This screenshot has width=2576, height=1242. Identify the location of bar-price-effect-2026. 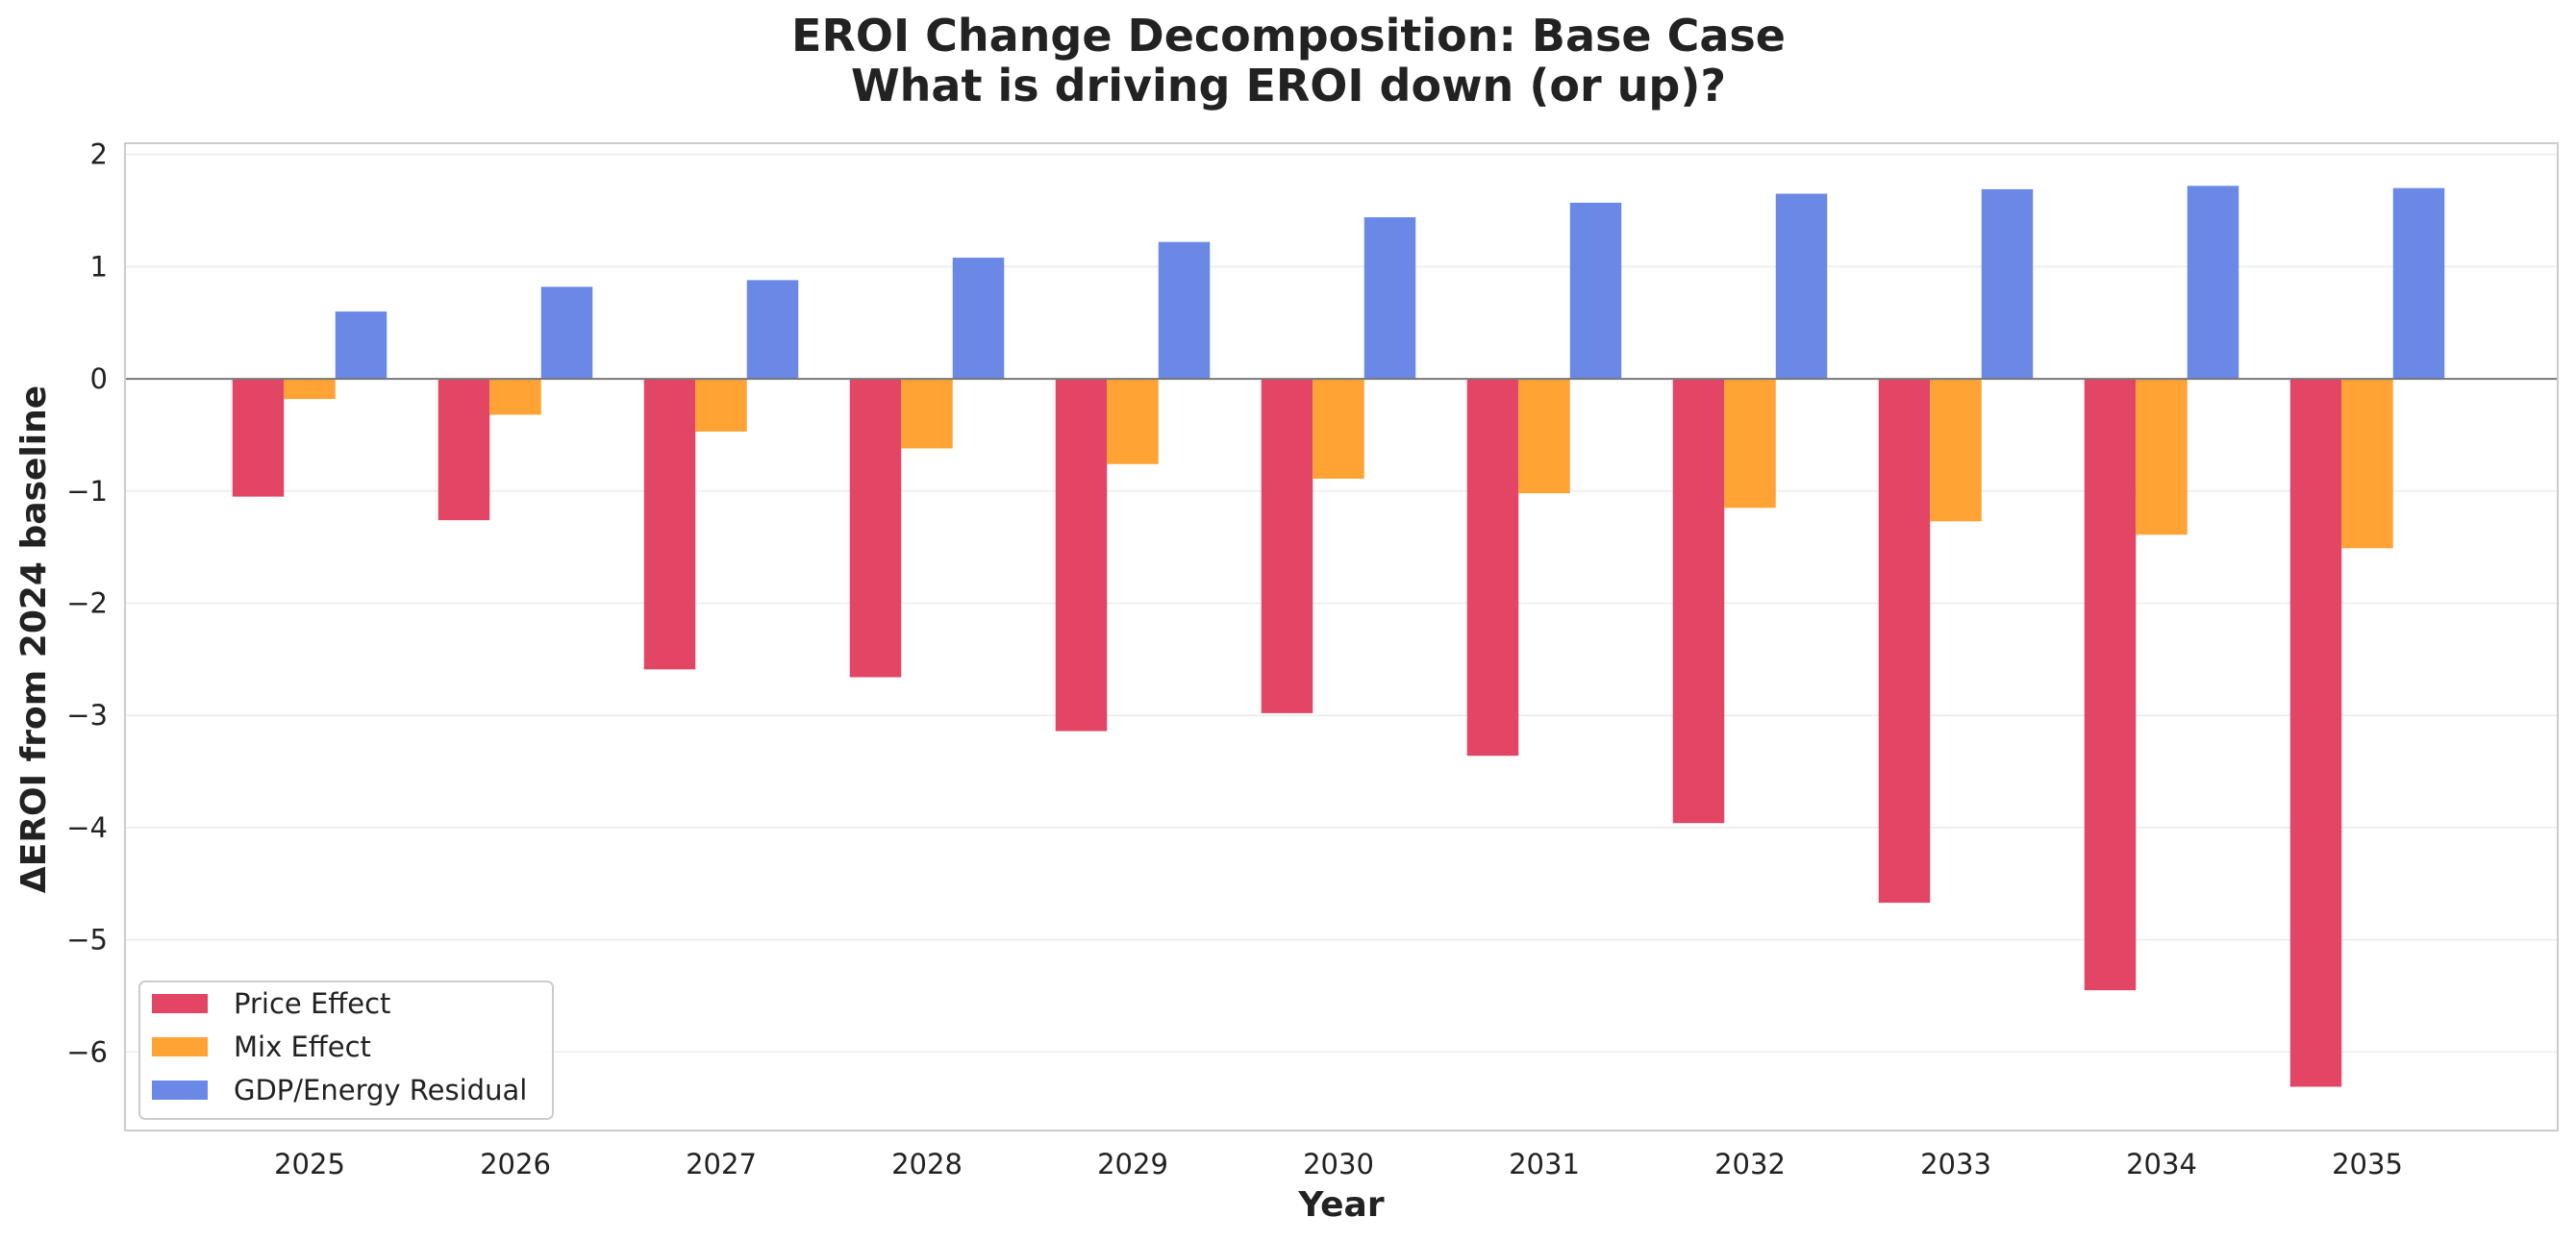
(464, 450).